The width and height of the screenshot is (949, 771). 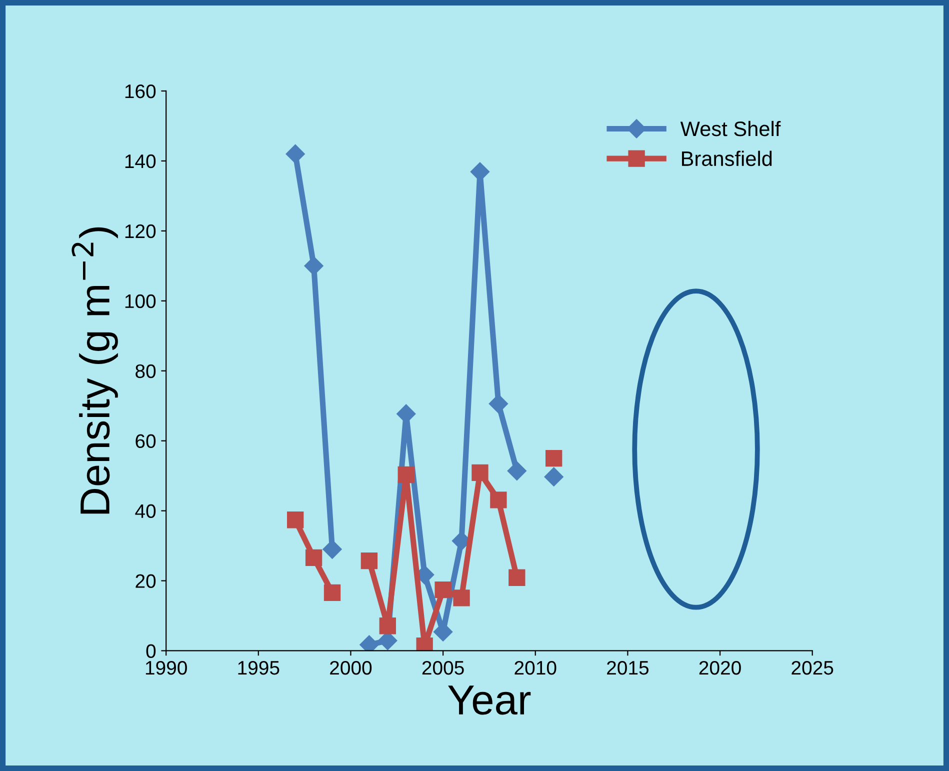 What do you see at coordinates (730, 128) in the screenshot?
I see `legend-label: West Shelf` at bounding box center [730, 128].